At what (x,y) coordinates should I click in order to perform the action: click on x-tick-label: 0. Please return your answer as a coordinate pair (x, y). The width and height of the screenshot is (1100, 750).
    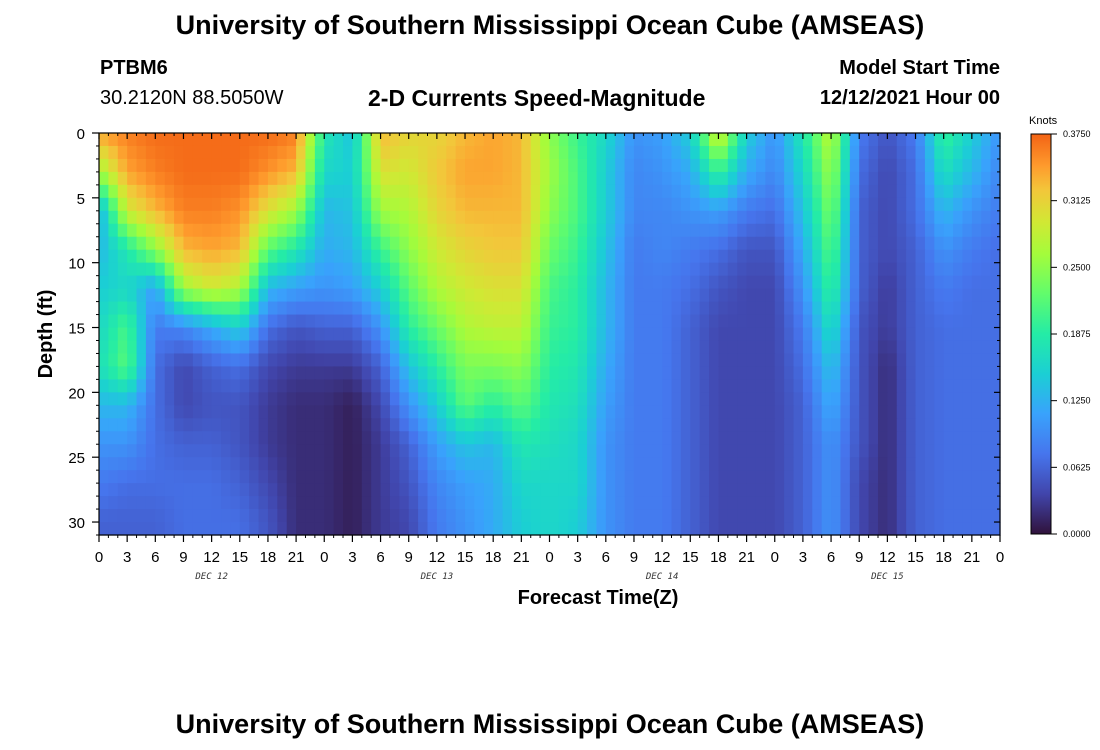
    Looking at the image, I should click on (99, 557).